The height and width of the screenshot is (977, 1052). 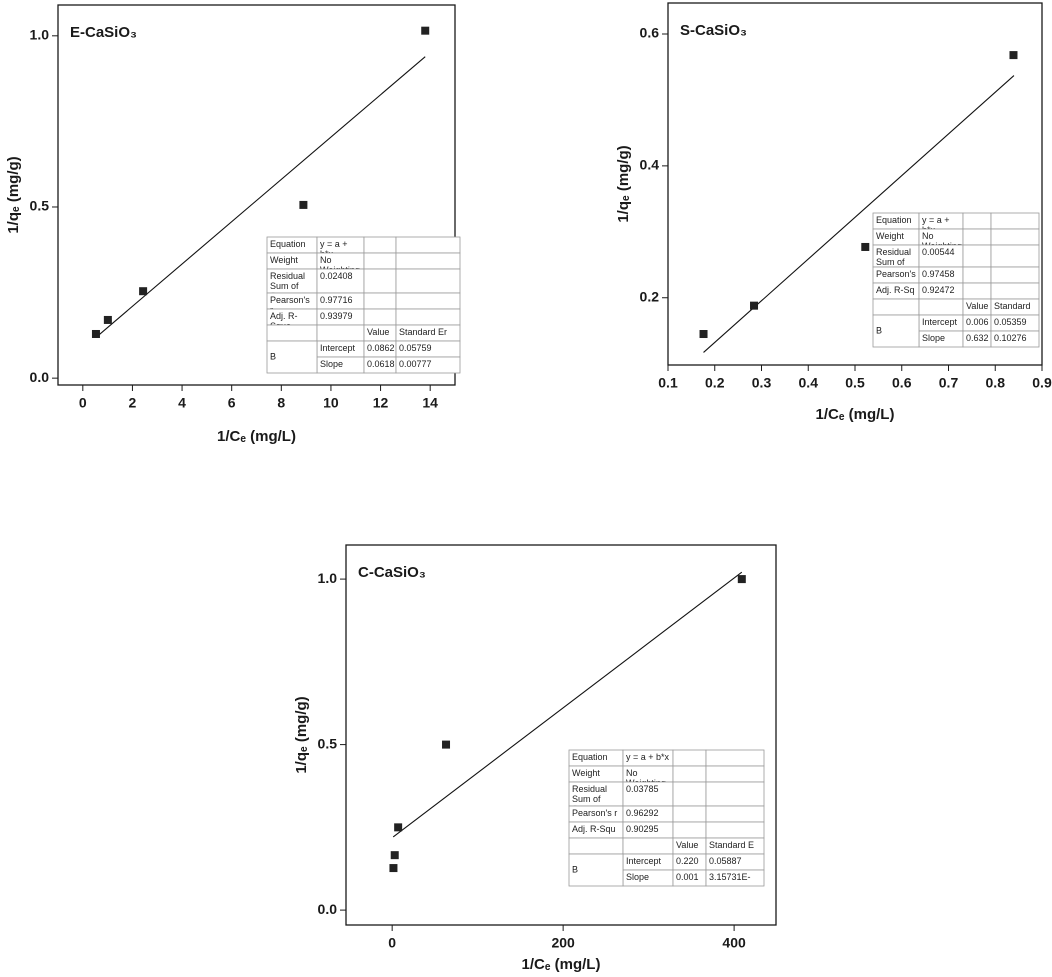 What do you see at coordinates (415, 364) in the screenshot?
I see `table-cell-text-box: 0.00777` at bounding box center [415, 364].